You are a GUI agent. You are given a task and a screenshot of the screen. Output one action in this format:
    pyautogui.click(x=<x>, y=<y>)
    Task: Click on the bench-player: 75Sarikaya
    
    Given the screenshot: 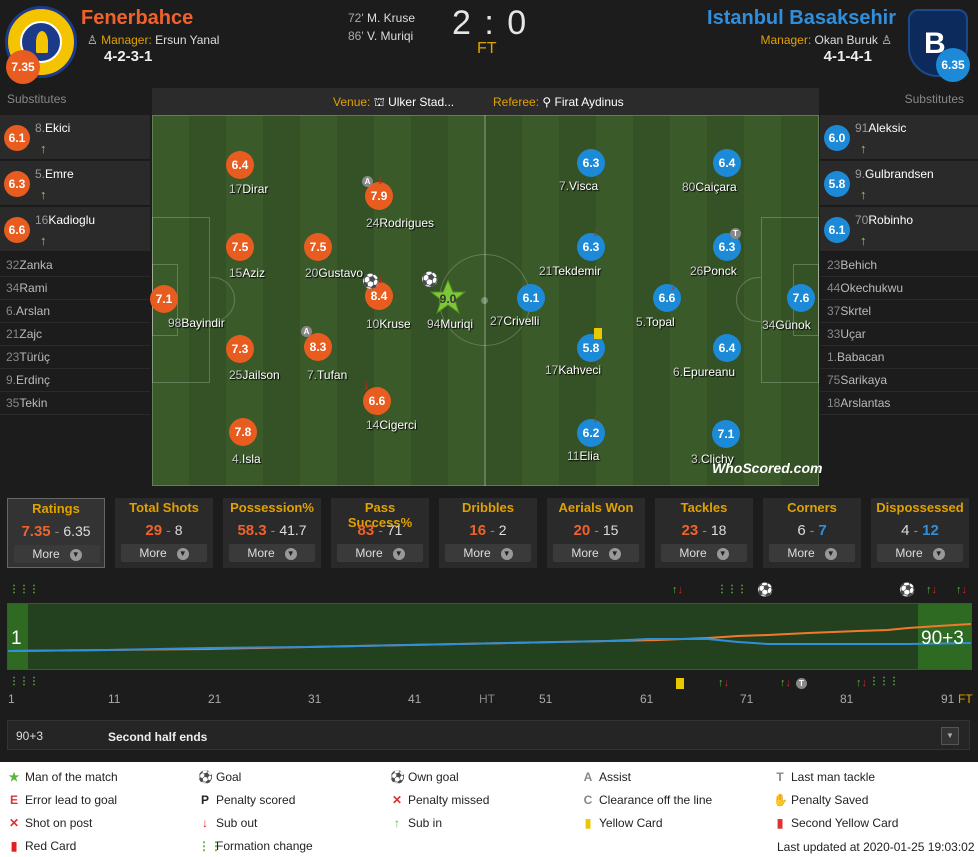 What is the action you would take?
    pyautogui.click(x=899, y=380)
    